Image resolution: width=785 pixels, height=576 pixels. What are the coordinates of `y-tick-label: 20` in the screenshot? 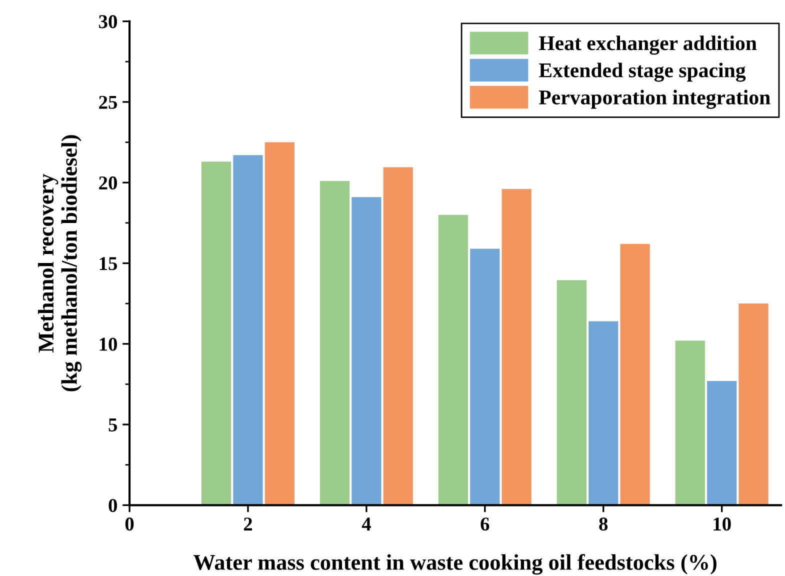 It's located at (108, 183).